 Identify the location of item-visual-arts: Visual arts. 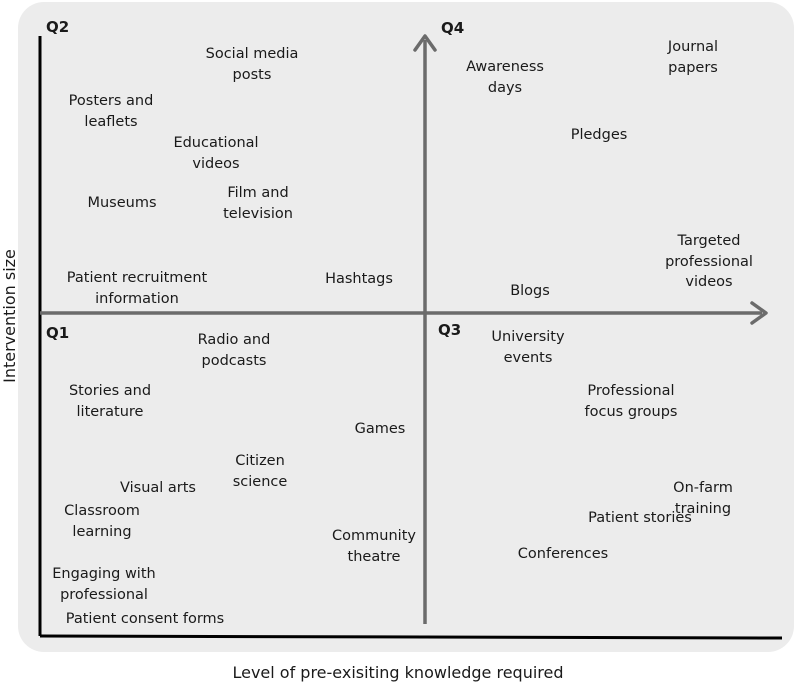
(158, 488).